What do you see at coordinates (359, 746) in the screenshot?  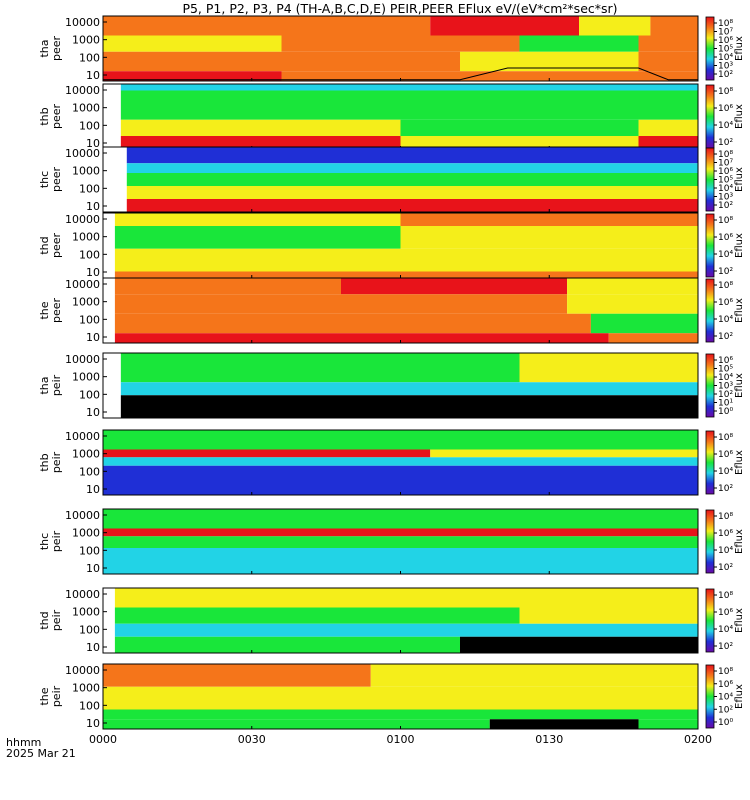 I see `x-axis: hhmm 2025 Mar 21 0000 0030 0100 0130 0200` at bounding box center [359, 746].